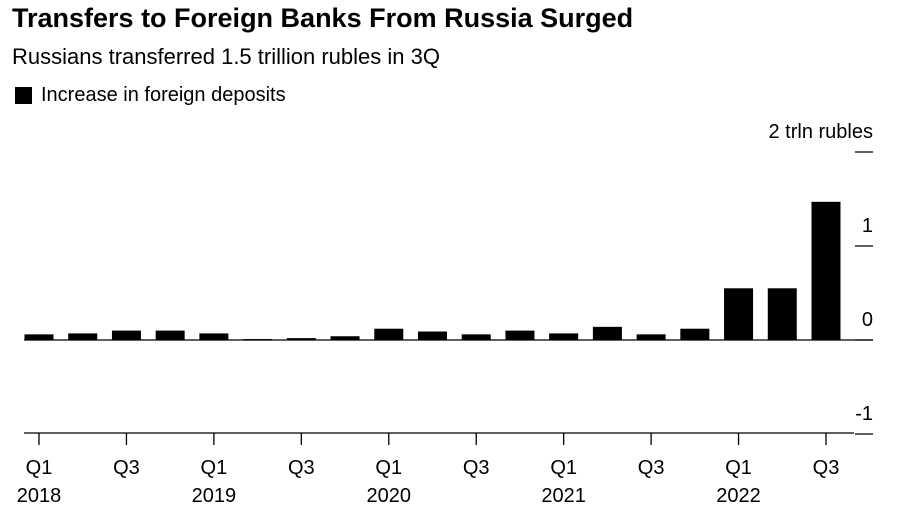  I want to click on x-tick-label-year: 2021, so click(563, 496).